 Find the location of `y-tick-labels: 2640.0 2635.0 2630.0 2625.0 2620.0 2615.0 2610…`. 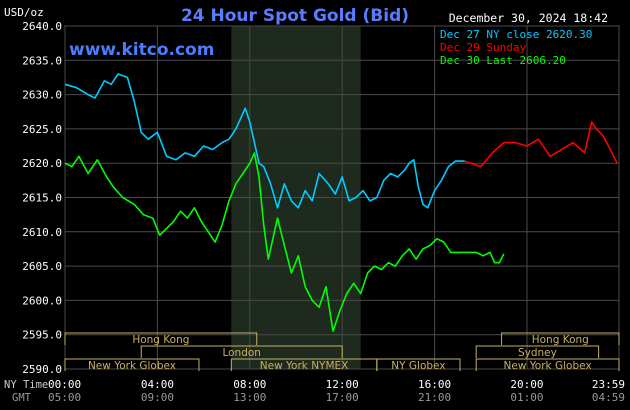

y-tick-labels: 2640.0 2635.0 2630.0 2625.0 2620.0 2615.0 2610… is located at coordinates (42, 198).